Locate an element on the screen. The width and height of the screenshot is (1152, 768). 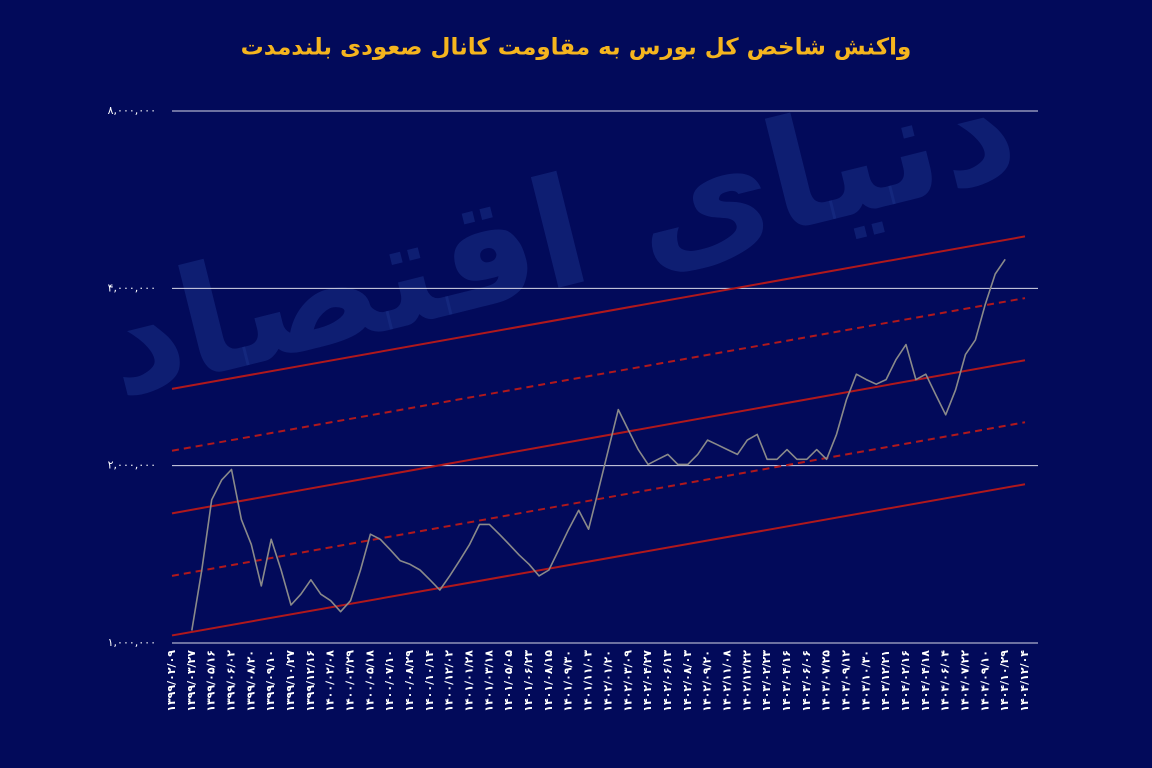
x-tick-label: ۱۳۹۹/۱۲/۱۶ is located at coordinates (310, 681).